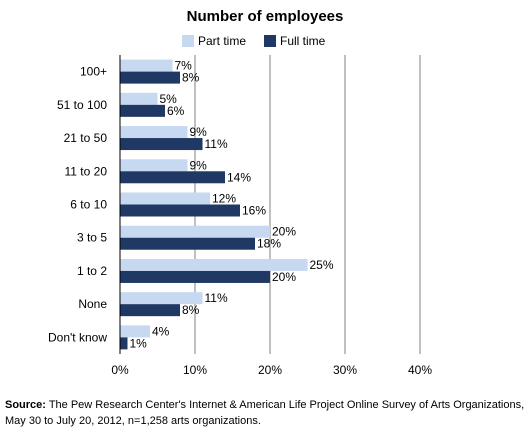 The image size is (530, 436). What do you see at coordinates (25, 405) in the screenshot?
I see `source-label: Source:` at bounding box center [25, 405].